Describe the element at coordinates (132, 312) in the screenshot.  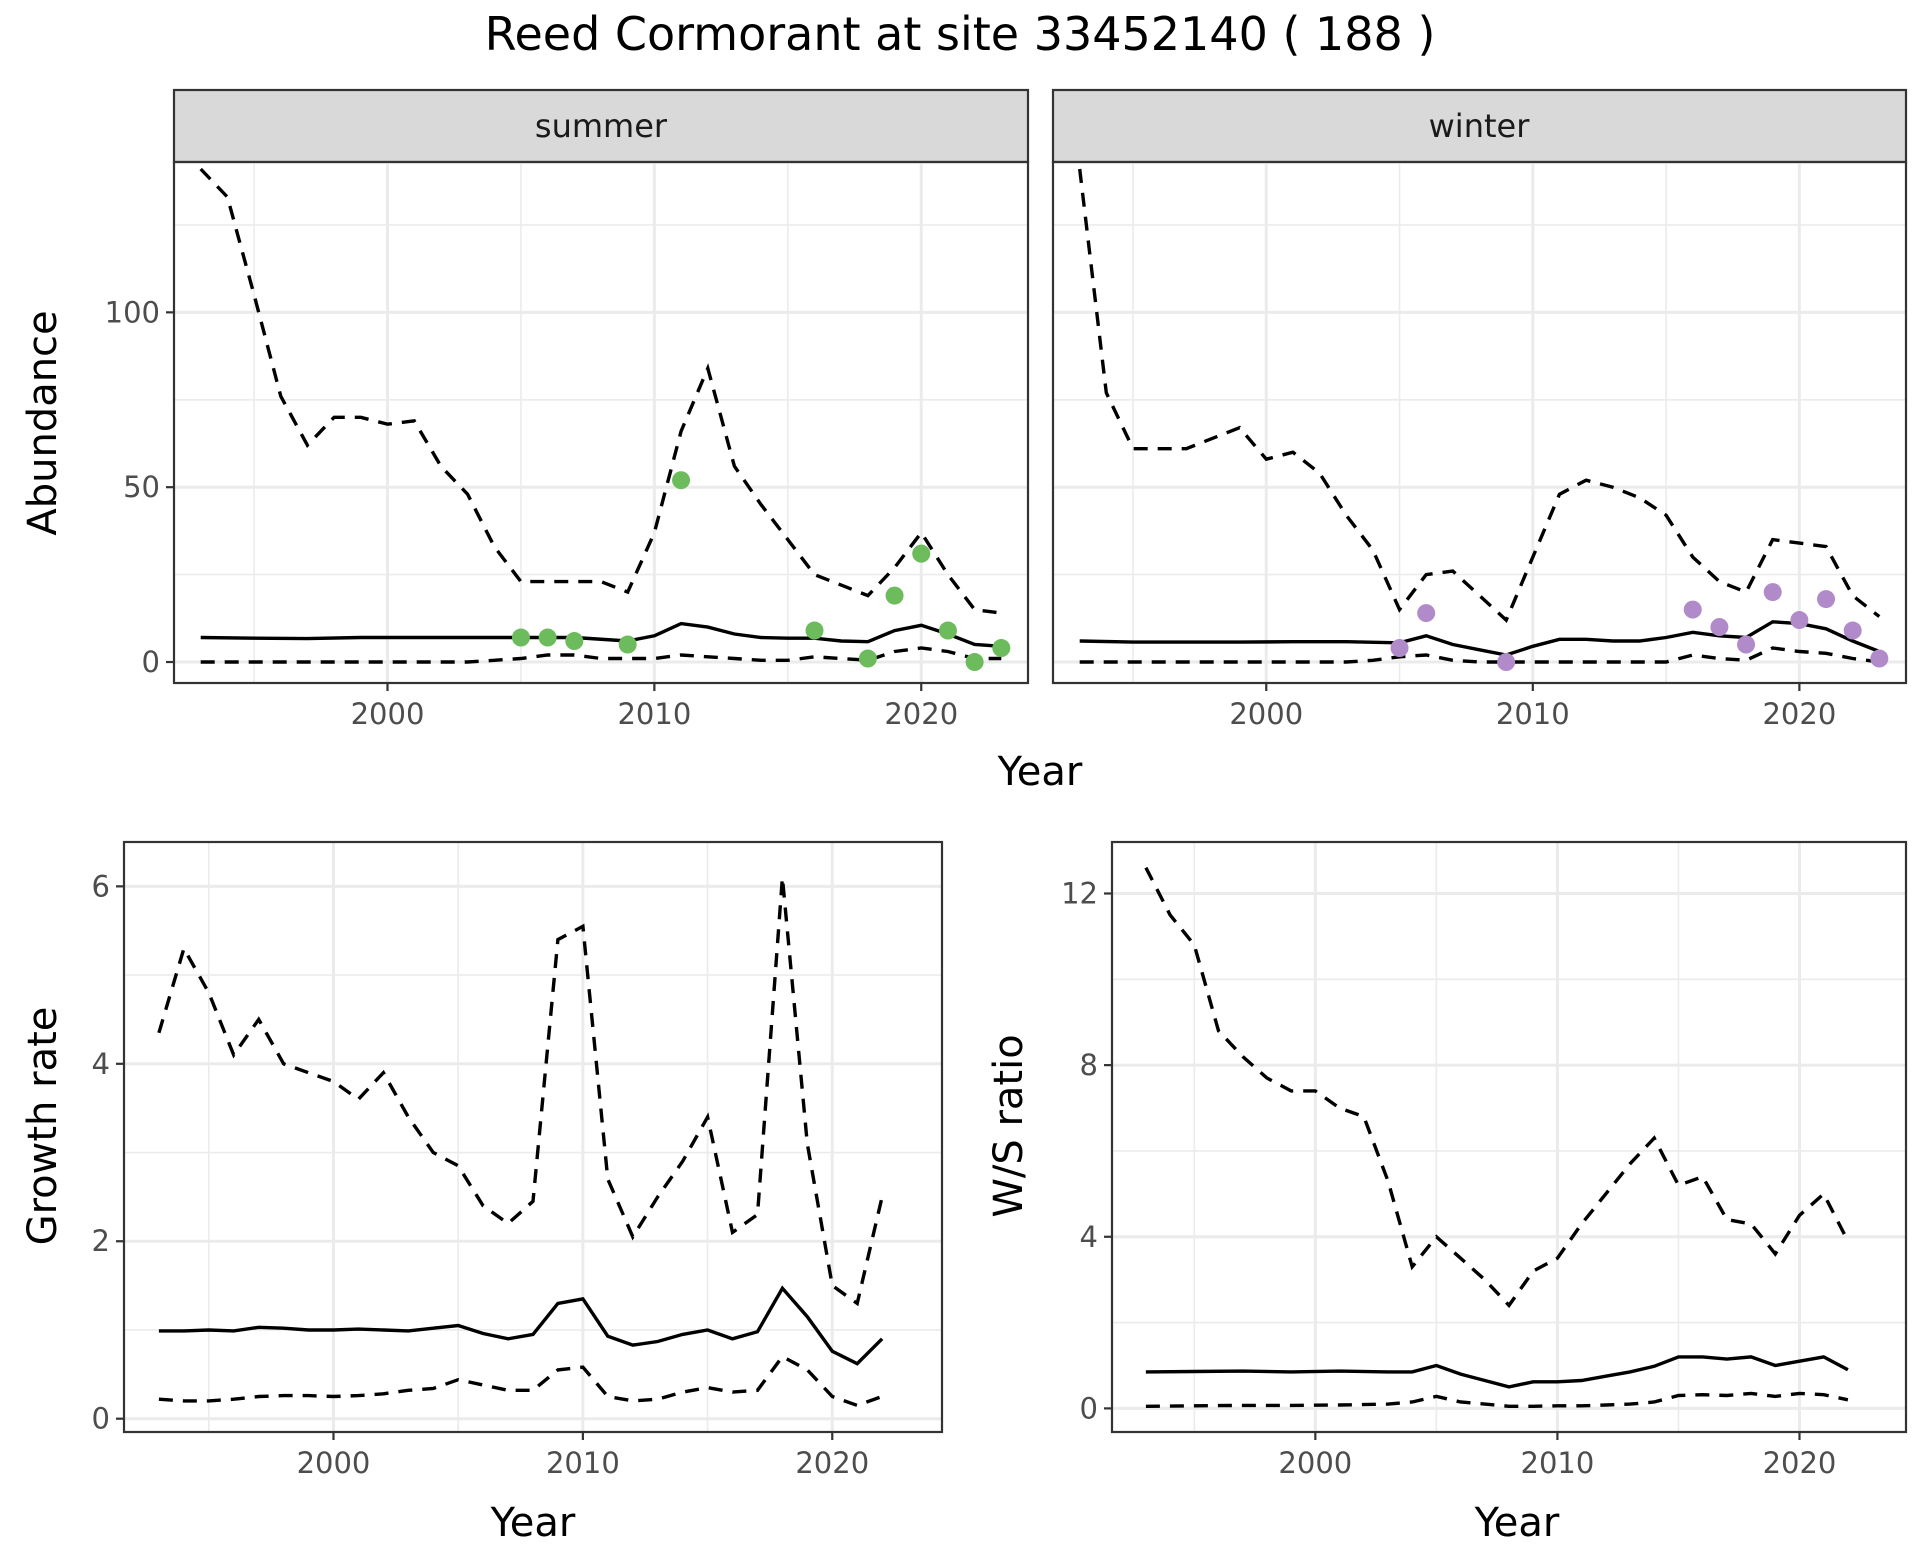
I see `y-tick-label: 100` at that location.